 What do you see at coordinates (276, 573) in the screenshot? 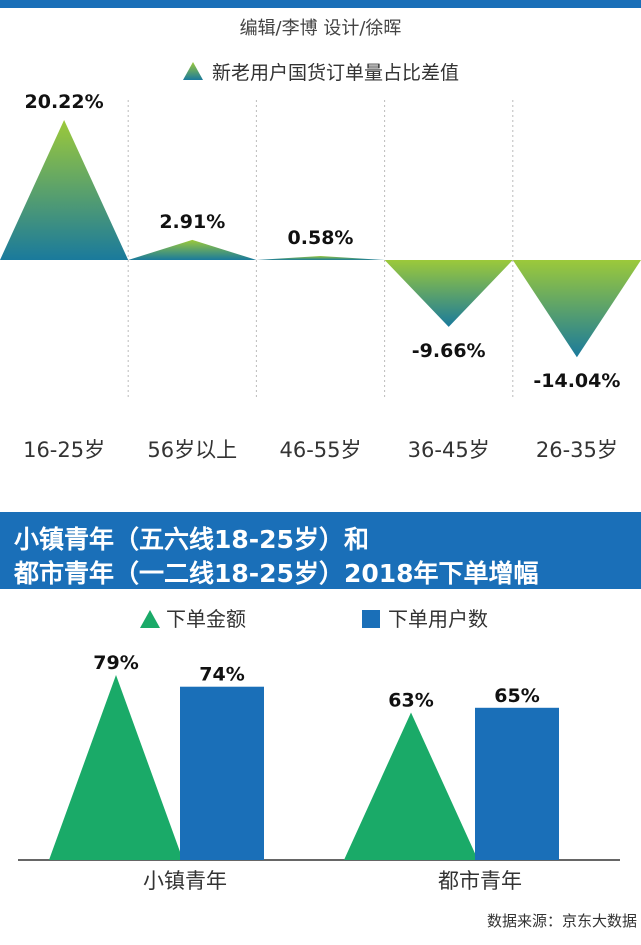
I see `chart2-title-line-2: 都市青年（一二线18-25岁）2018年下单增幅` at bounding box center [276, 573].